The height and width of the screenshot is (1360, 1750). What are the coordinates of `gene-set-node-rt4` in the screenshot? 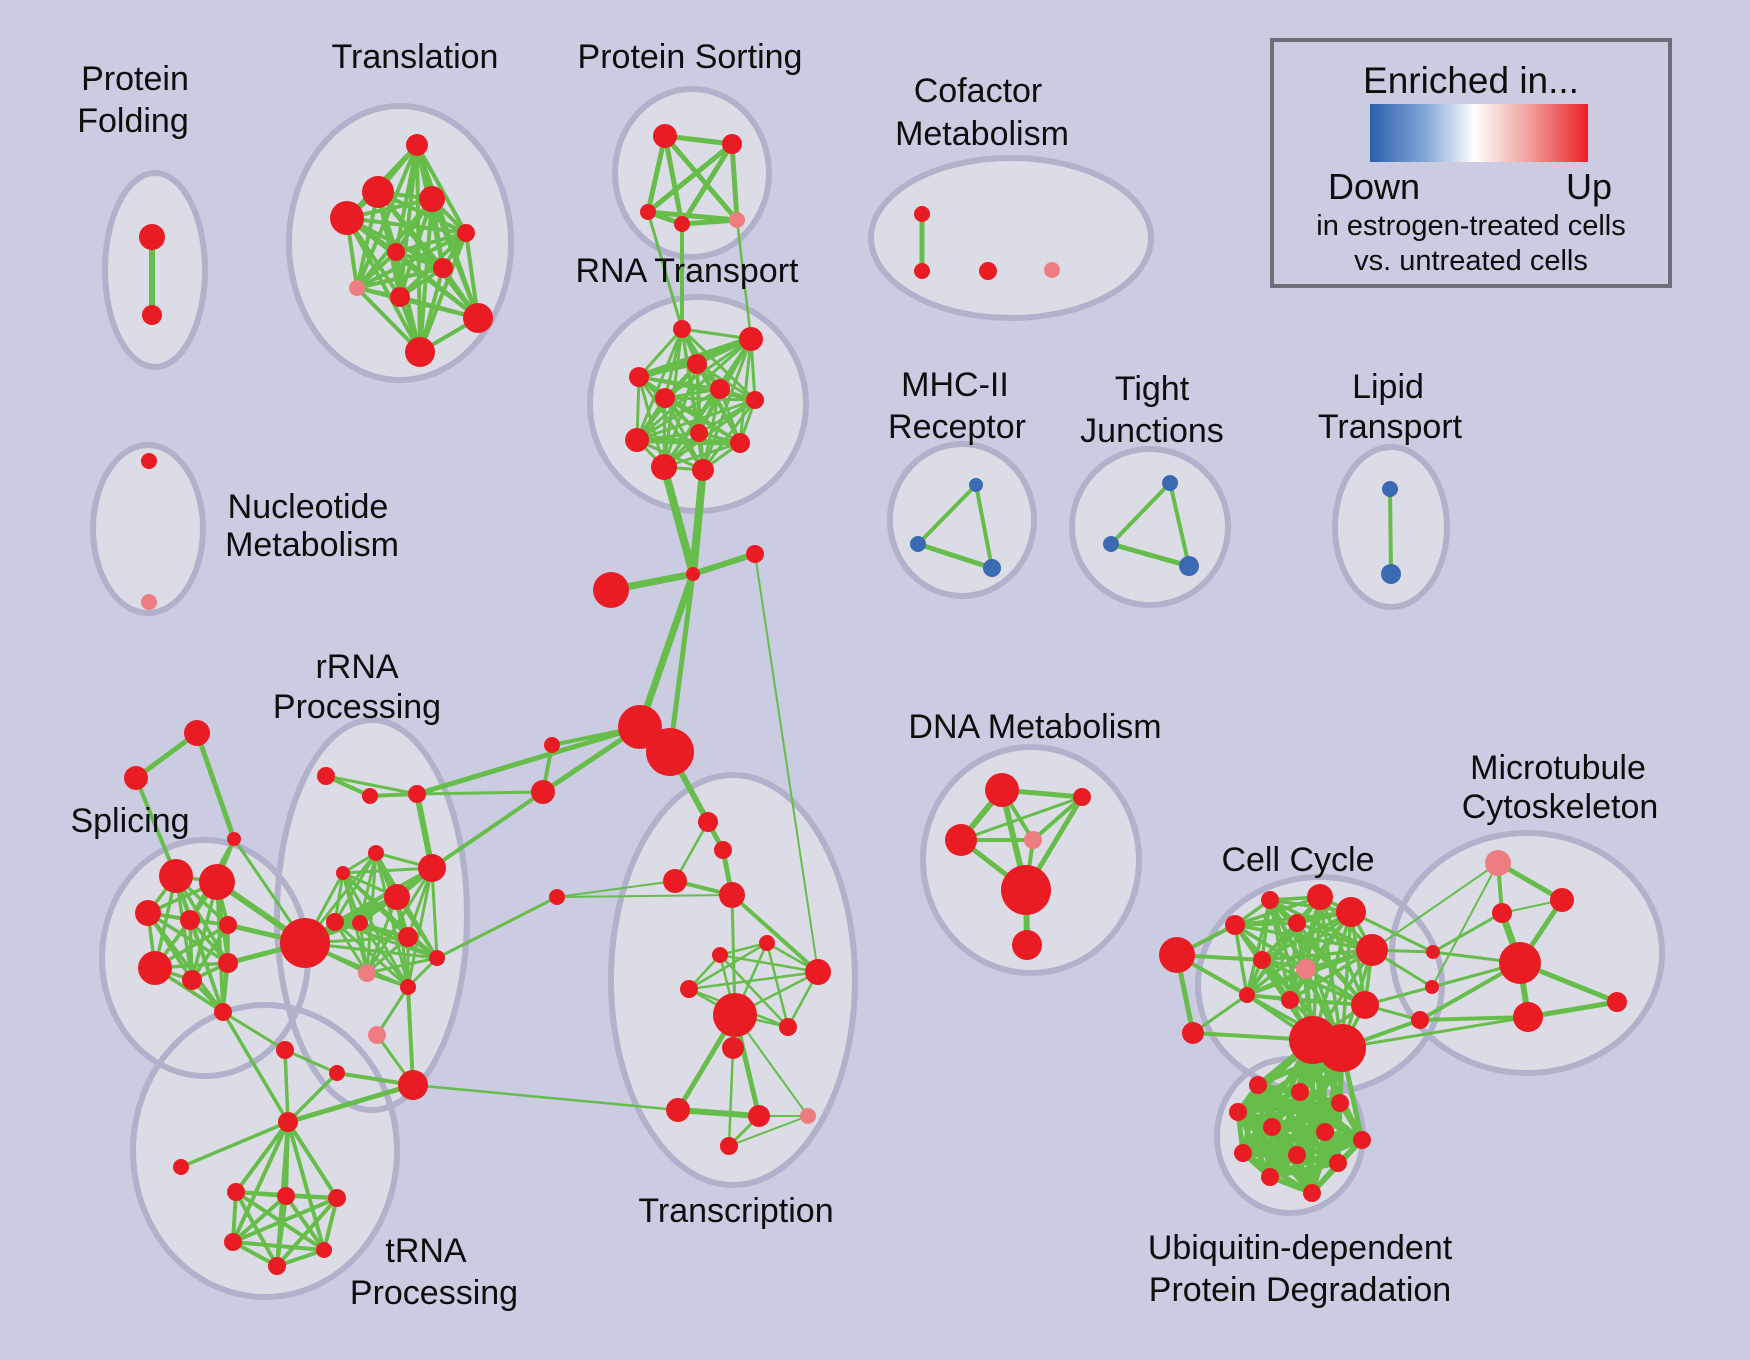 It's located at (720, 389).